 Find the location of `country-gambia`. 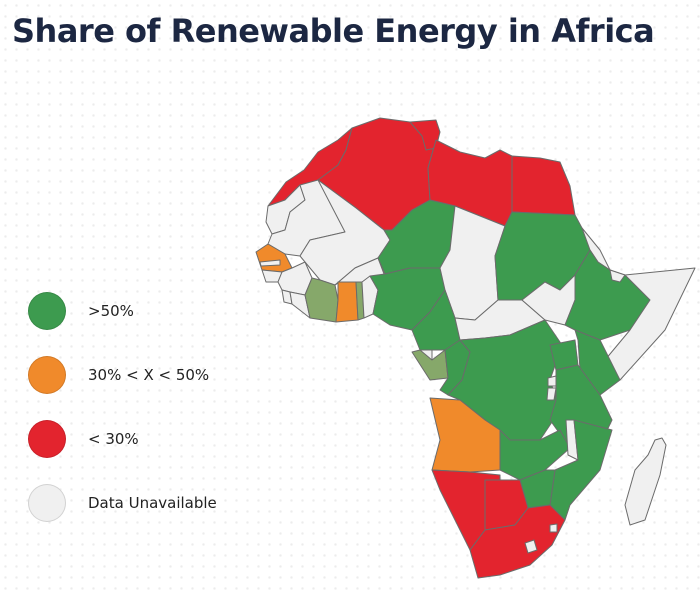

country-gambia is located at coordinates (270, 263).